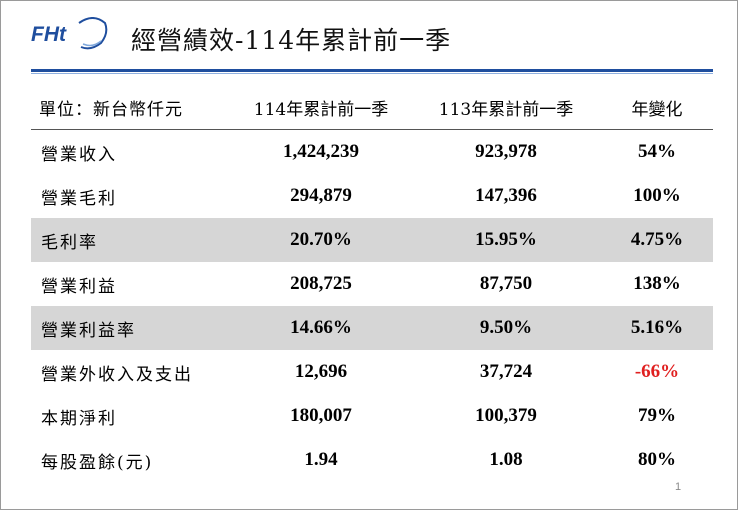 The image size is (740, 512). I want to click on row-label: 毛利率, so click(131, 240).